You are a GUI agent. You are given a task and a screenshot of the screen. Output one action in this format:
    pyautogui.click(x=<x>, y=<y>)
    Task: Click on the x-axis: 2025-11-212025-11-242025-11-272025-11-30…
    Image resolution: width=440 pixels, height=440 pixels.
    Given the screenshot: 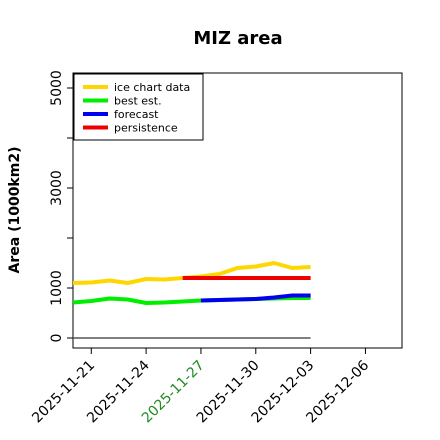 What is the action you would take?
    pyautogui.click(x=200, y=387)
    